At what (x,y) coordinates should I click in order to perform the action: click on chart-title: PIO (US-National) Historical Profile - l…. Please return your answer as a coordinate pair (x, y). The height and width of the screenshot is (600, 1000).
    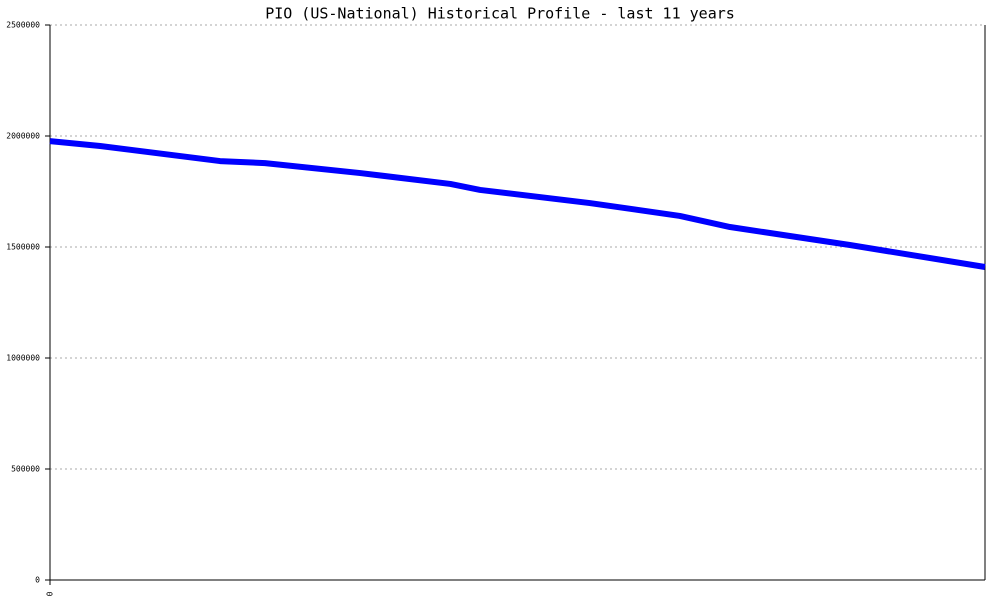
    Looking at the image, I should click on (500, 14).